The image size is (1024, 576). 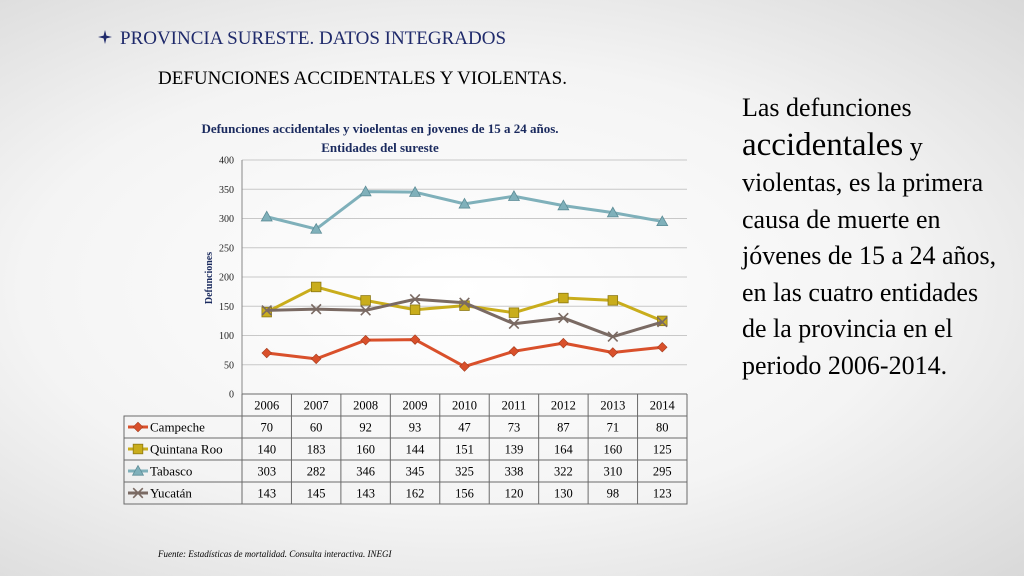 What do you see at coordinates (415, 472) in the screenshot?
I see `table-cell-value: 345` at bounding box center [415, 472].